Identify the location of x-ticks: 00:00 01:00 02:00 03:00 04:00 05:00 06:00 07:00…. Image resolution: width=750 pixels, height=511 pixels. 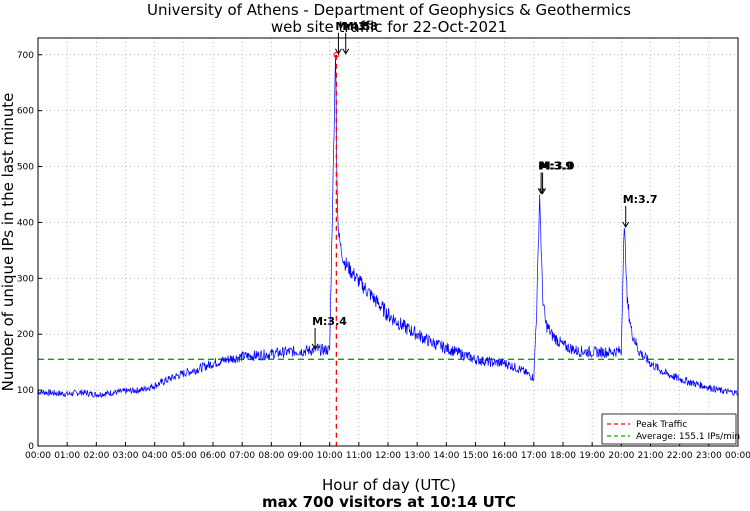
(387, 451).